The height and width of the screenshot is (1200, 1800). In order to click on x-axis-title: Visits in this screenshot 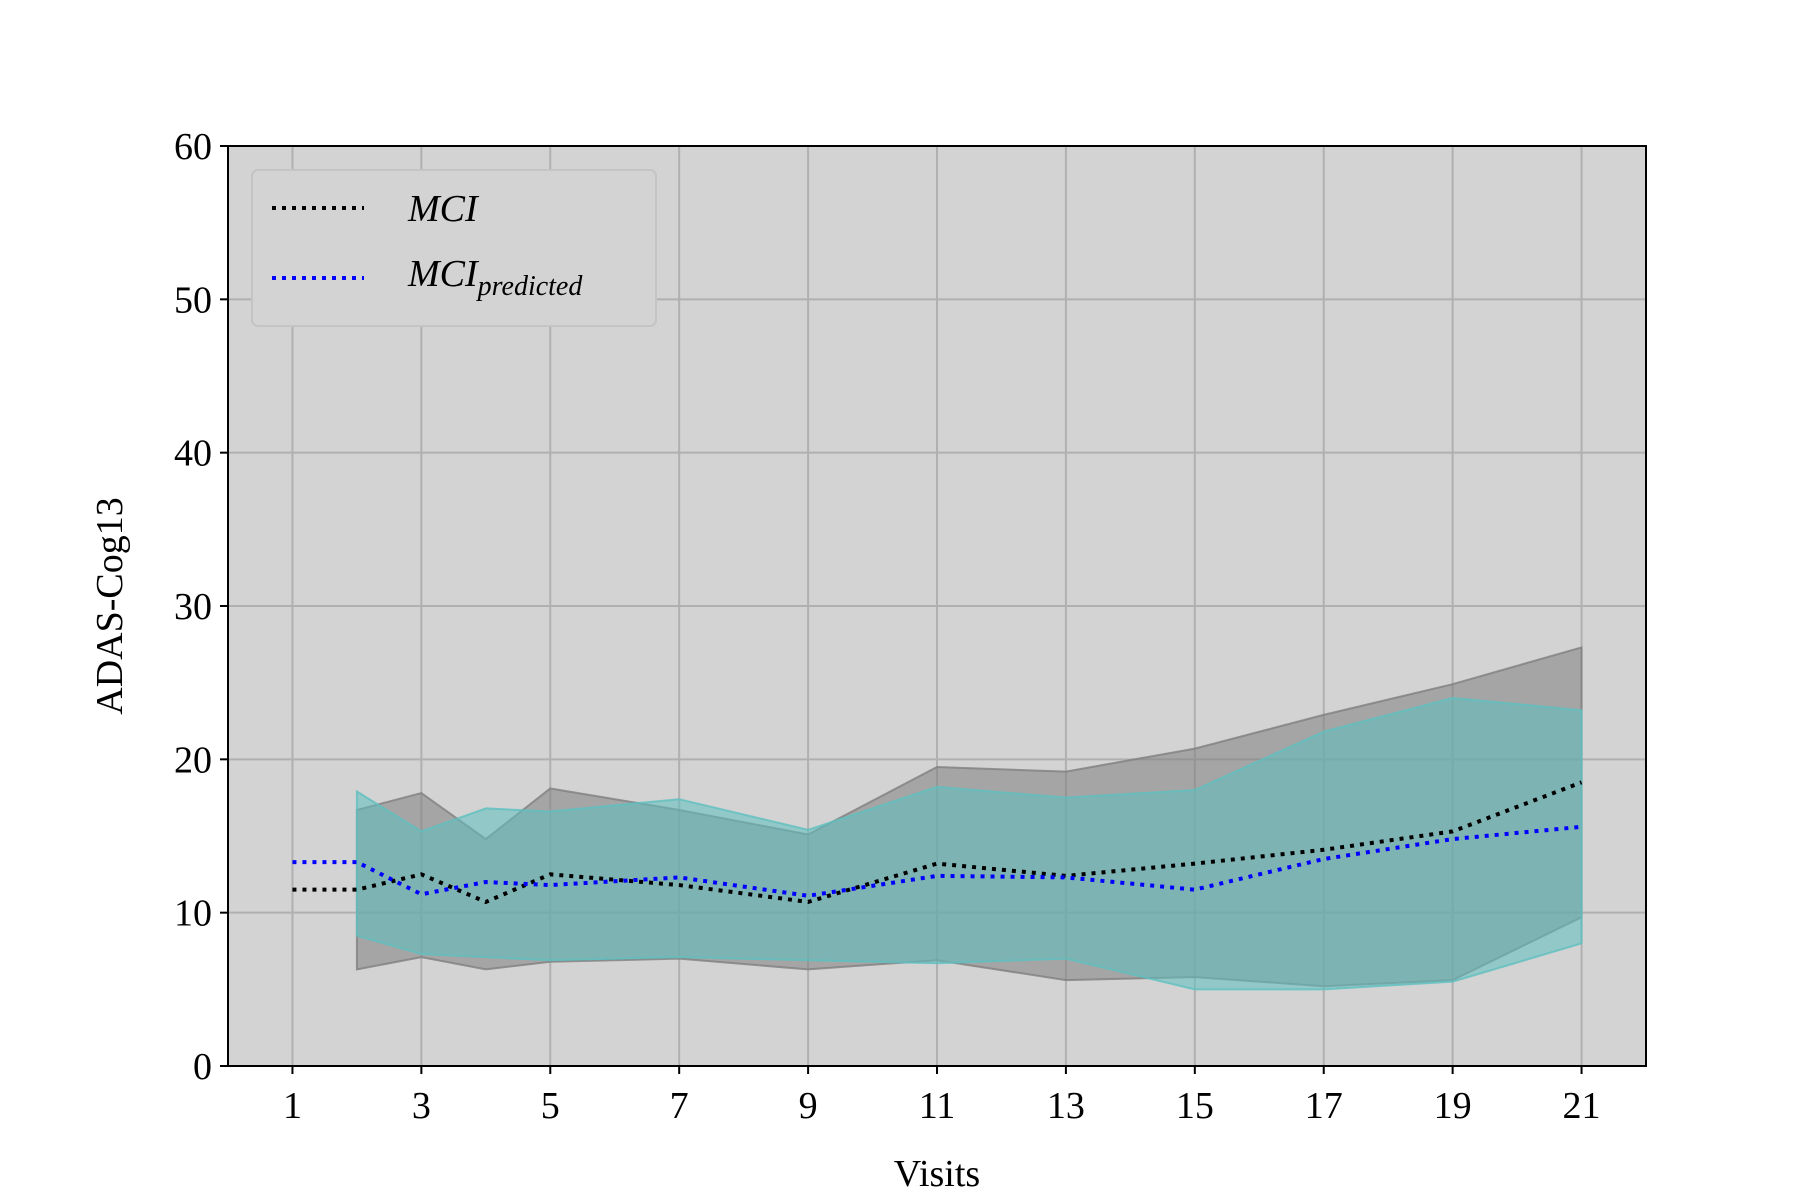, I will do `click(937, 1174)`.